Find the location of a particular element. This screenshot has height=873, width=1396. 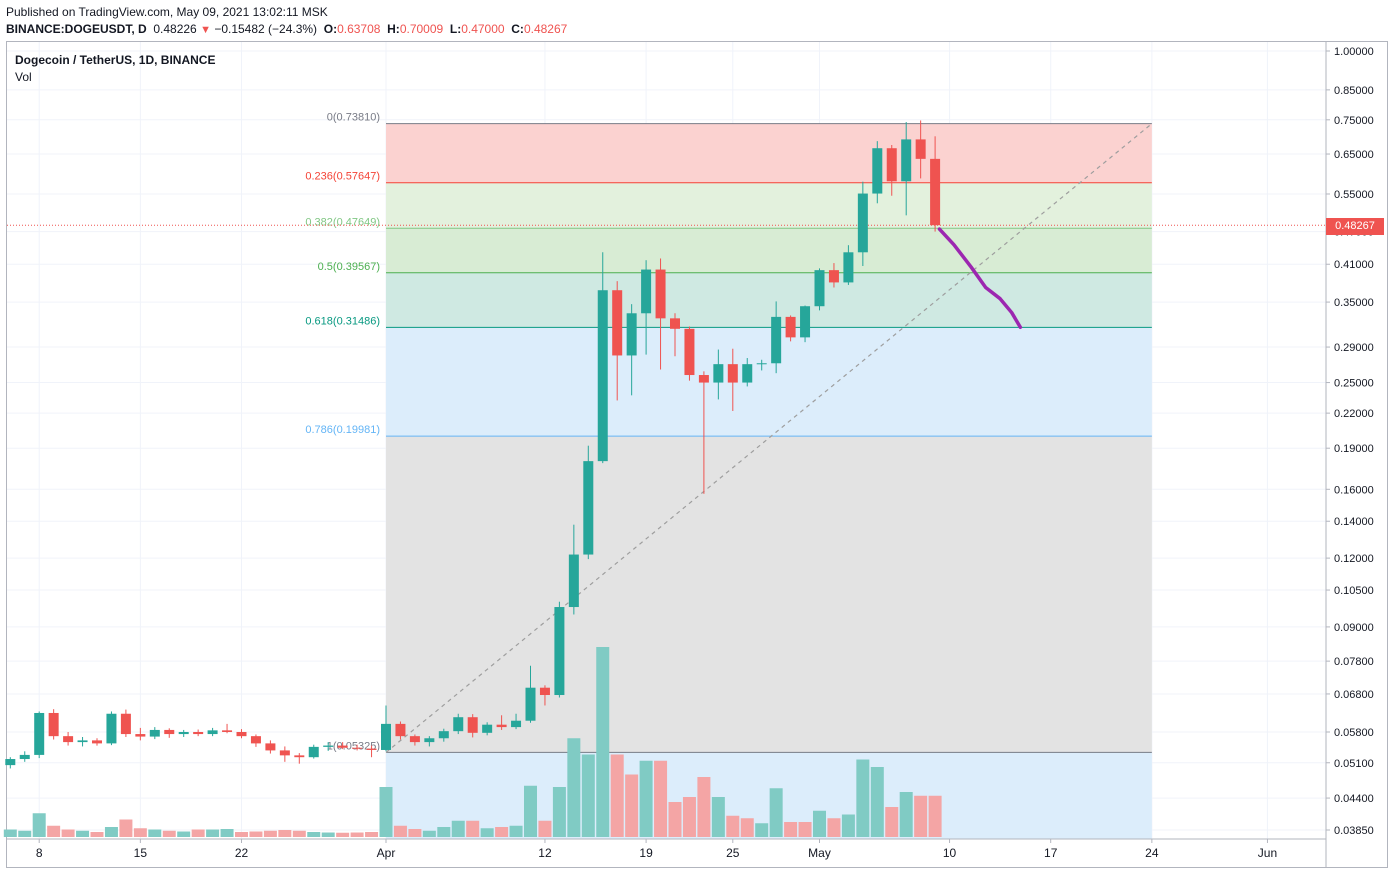

close-value: 0.48267 is located at coordinates (545, 29).